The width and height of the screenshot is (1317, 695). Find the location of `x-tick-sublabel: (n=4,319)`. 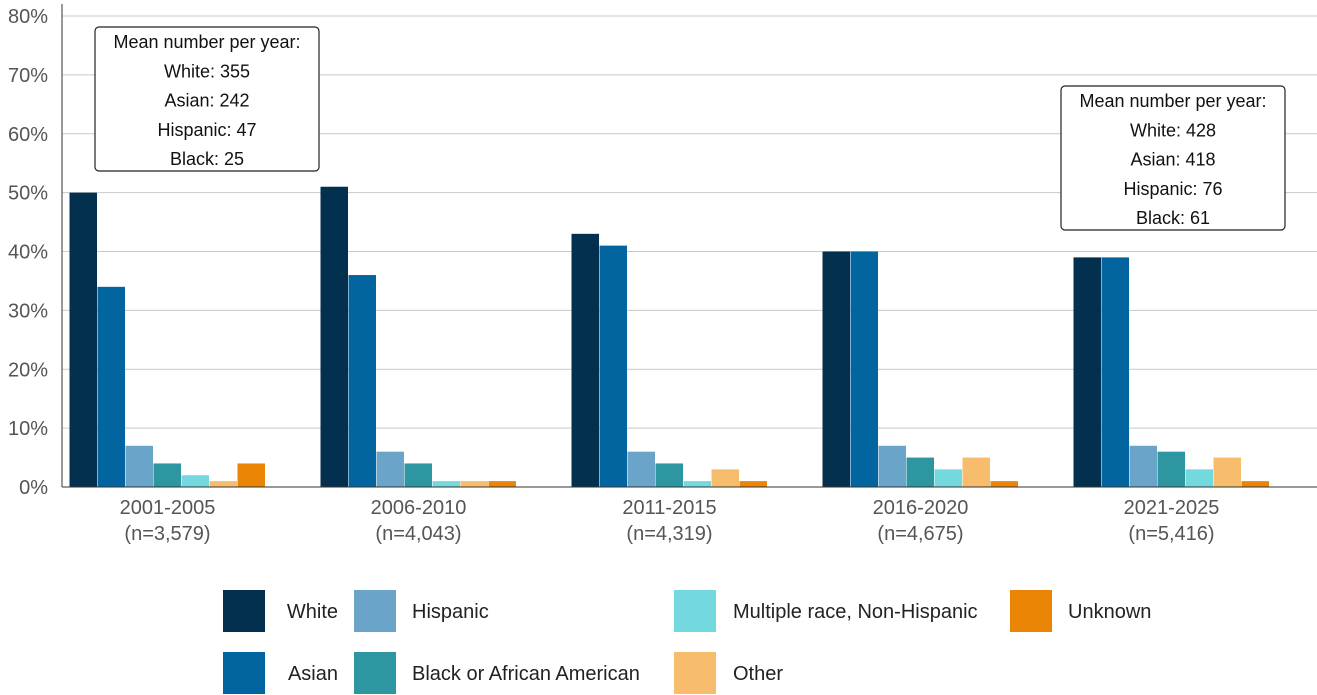

x-tick-sublabel: (n=4,319) is located at coordinates (669, 534).